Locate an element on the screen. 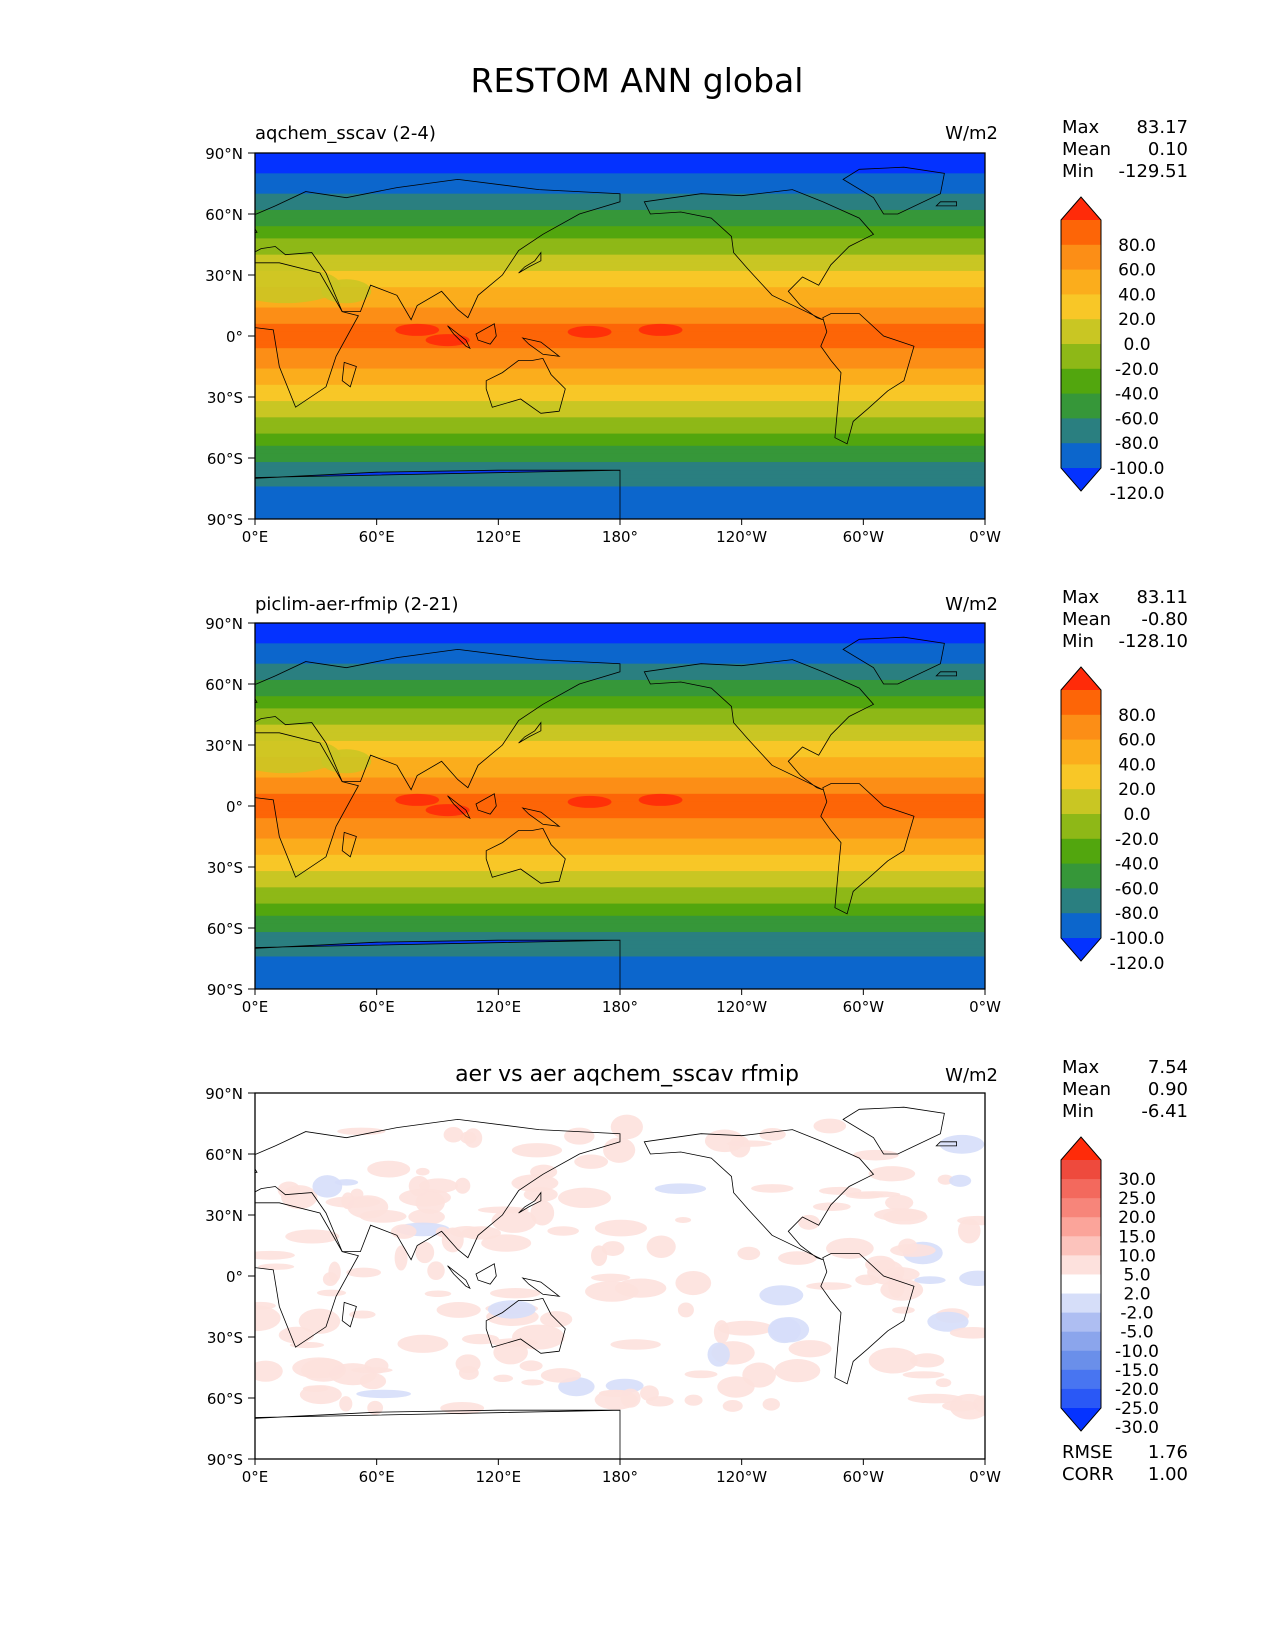  lon-tick-label: 60°W is located at coordinates (864, 1007).